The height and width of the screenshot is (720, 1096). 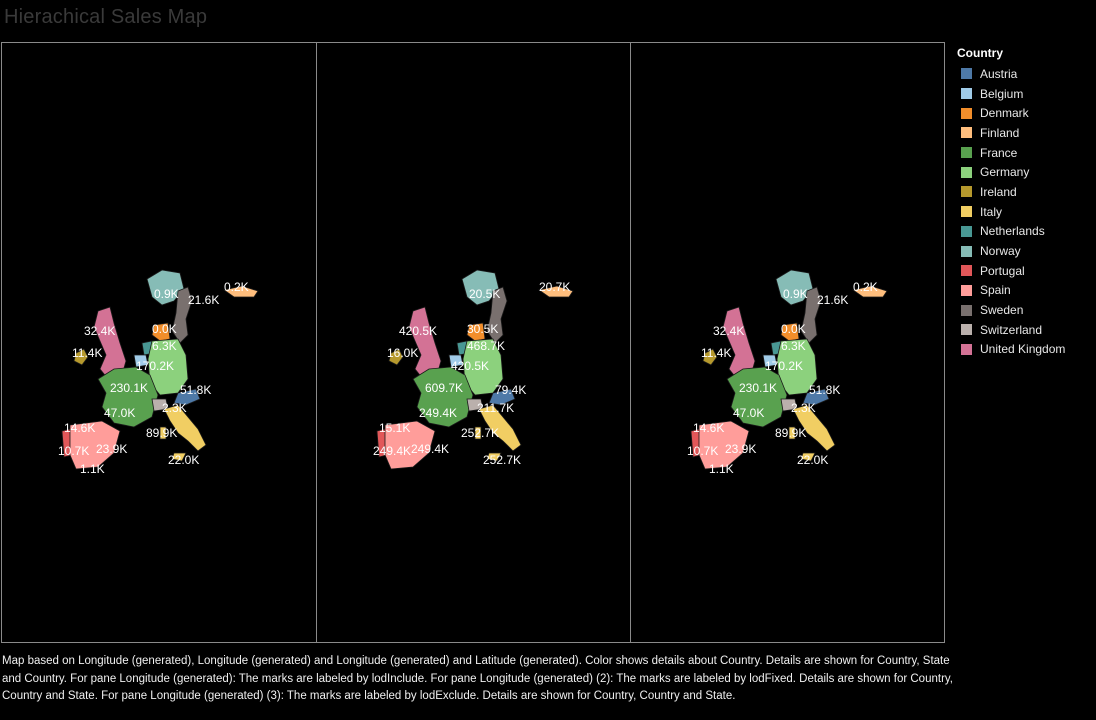 I want to click on legend-label: Ireland, so click(x=998, y=191).